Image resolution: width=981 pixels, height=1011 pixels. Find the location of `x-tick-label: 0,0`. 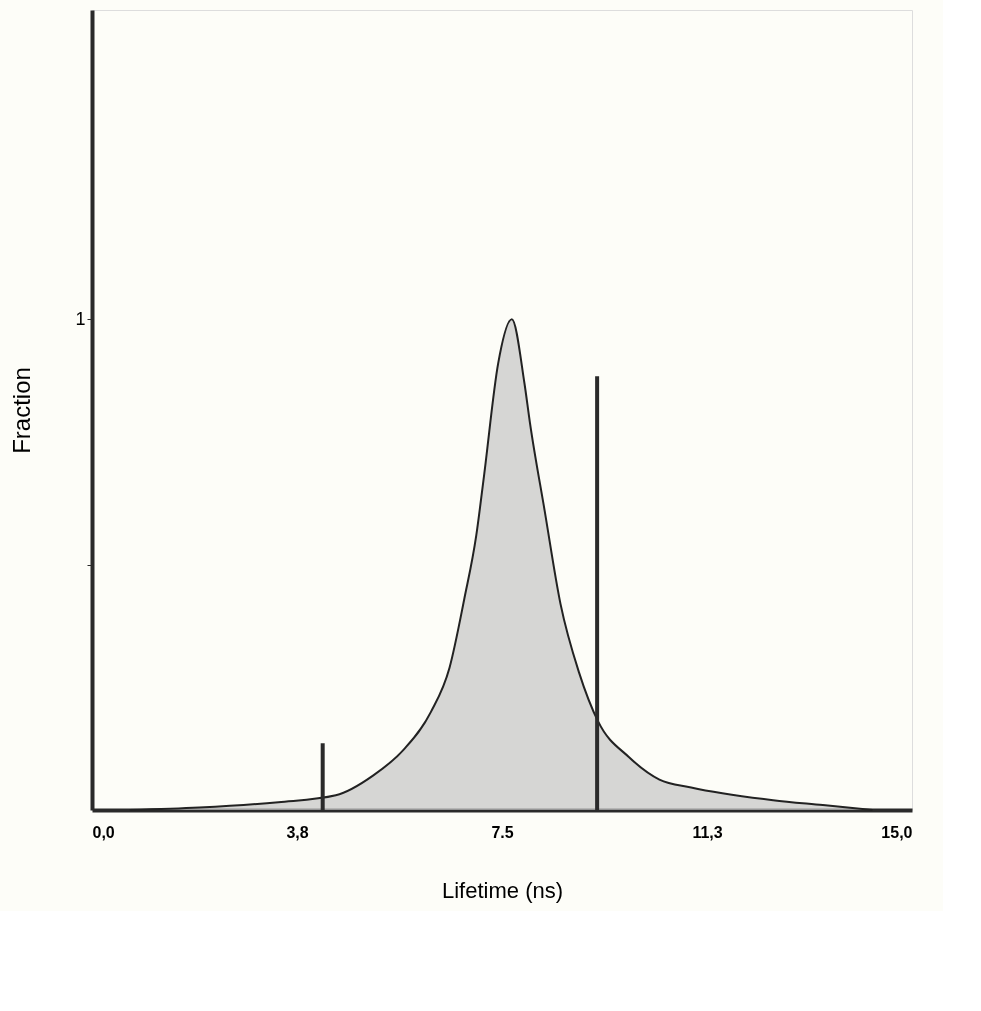

x-tick-label: 0,0 is located at coordinates (103, 832).